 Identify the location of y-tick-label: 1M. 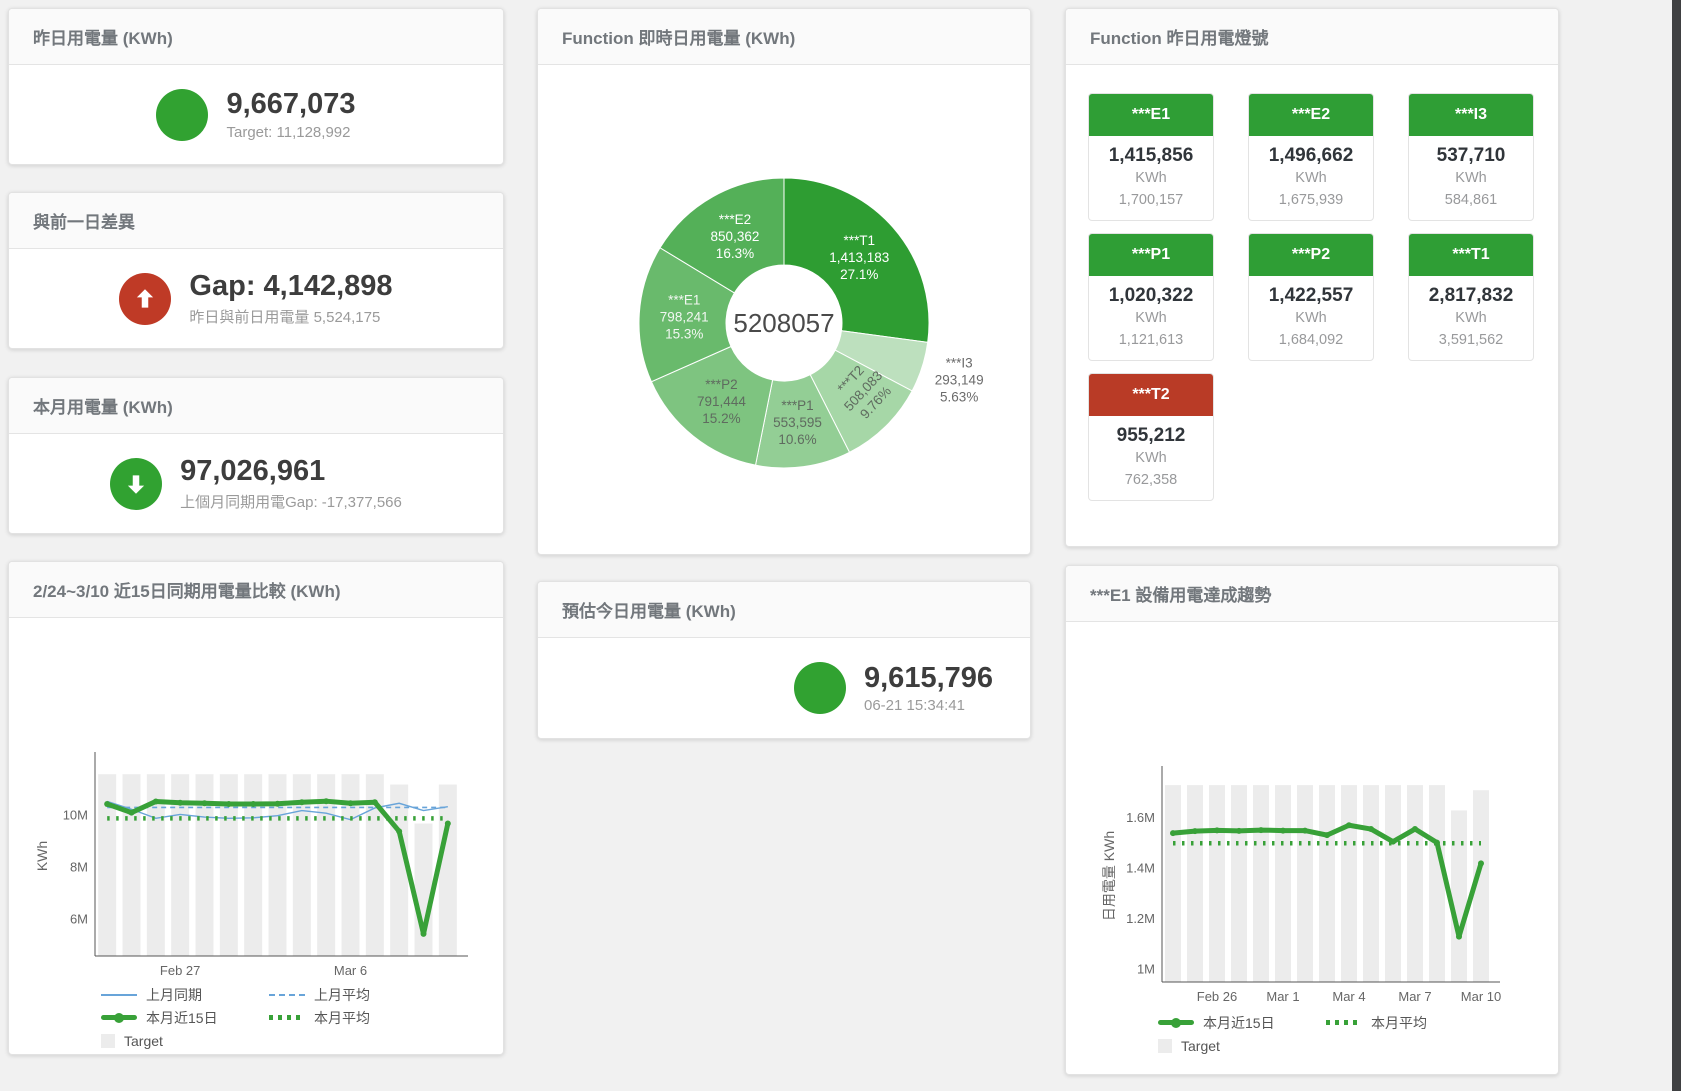
(1146, 968).